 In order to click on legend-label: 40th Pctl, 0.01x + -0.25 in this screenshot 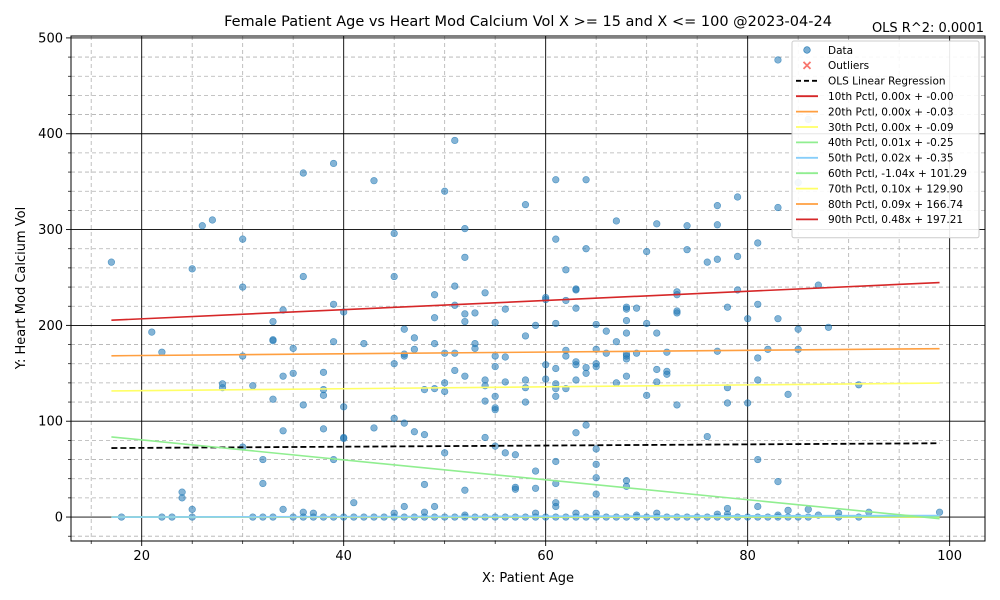, I will do `click(891, 143)`.